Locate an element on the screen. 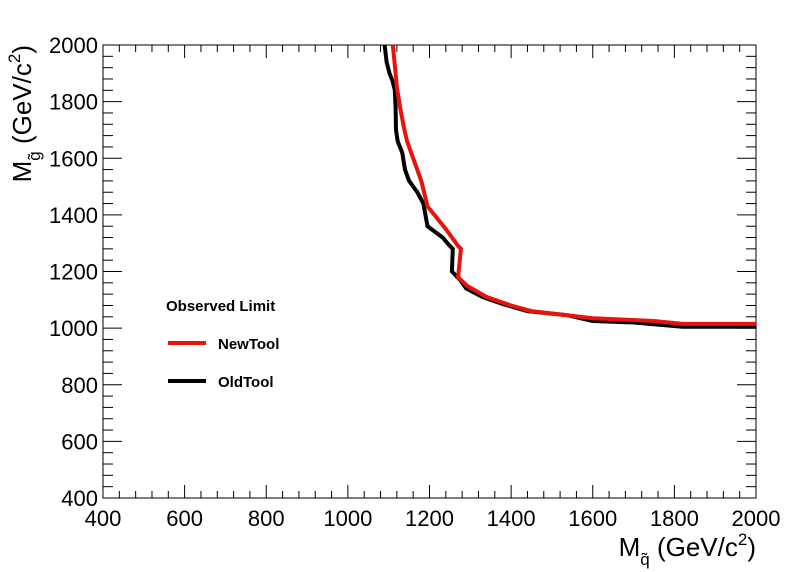 This screenshot has width=796, height=572. y-axis-title-main: M is located at coordinates (22, 172).